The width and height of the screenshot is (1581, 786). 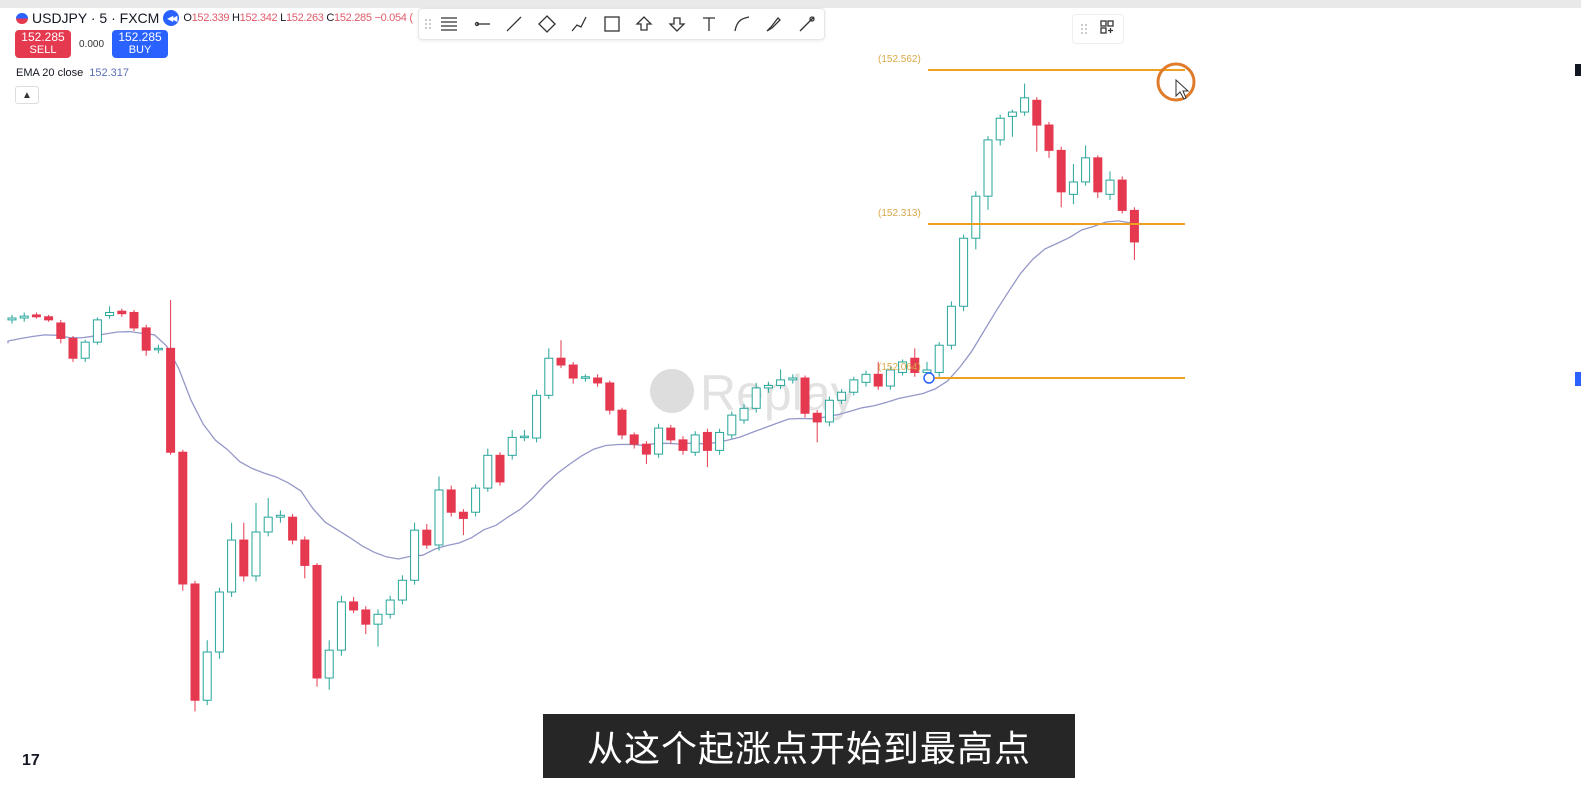 I want to click on pattern-icon, so click(x=547, y=24).